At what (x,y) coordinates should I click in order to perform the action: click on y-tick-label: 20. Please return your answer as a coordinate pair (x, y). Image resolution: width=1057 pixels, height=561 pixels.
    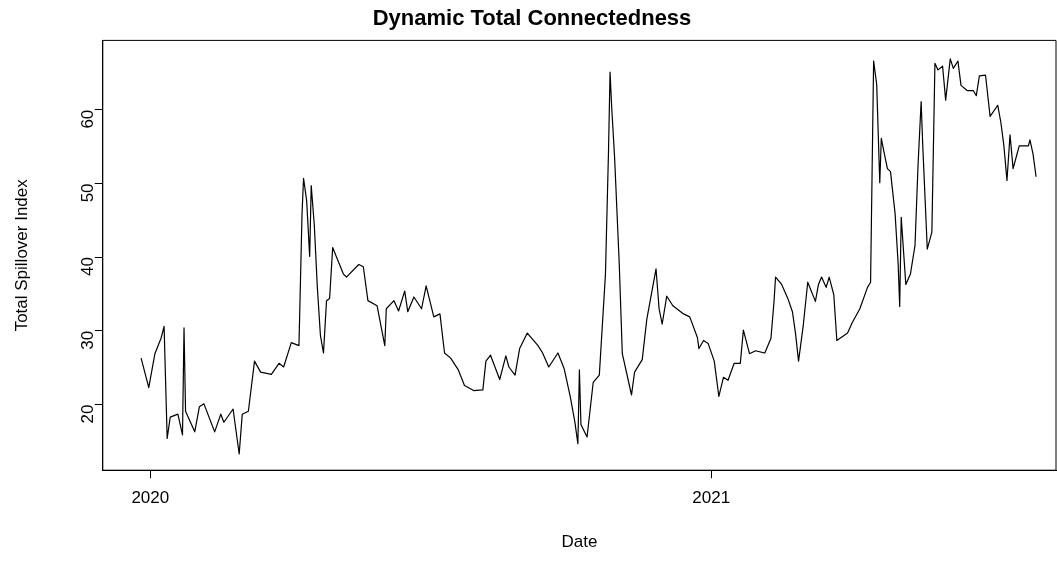
    Looking at the image, I should click on (88, 414).